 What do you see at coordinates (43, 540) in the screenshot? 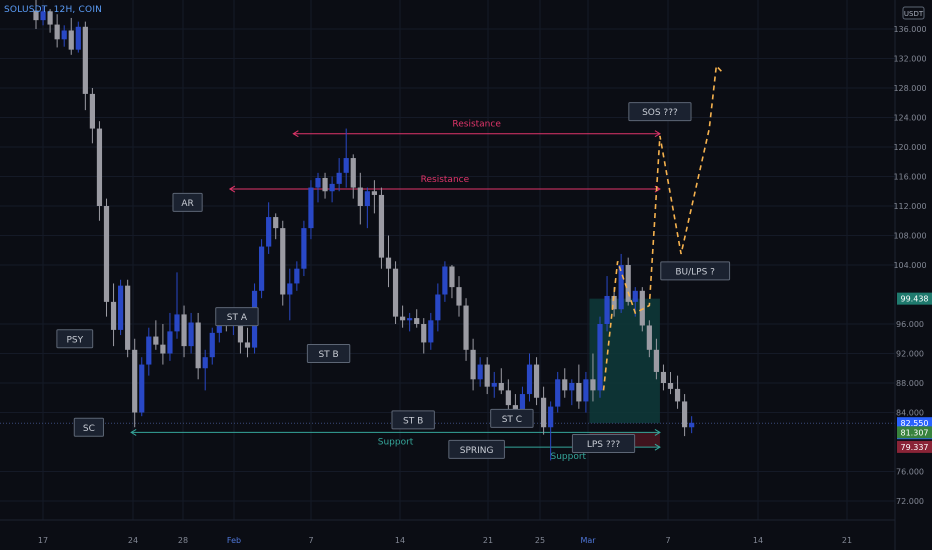
I see `x-tick-label: 17` at bounding box center [43, 540].